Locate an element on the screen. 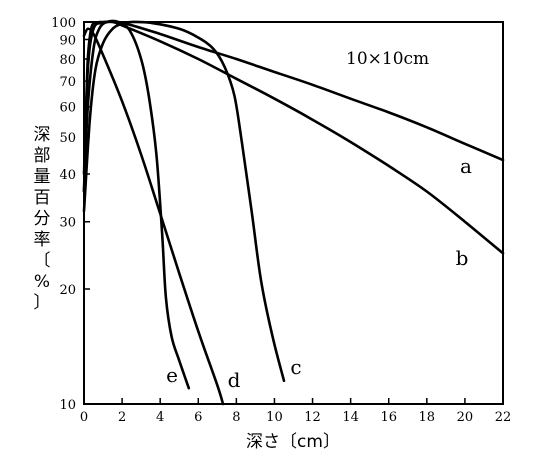  y-tick-label: 70 is located at coordinates (67, 82).